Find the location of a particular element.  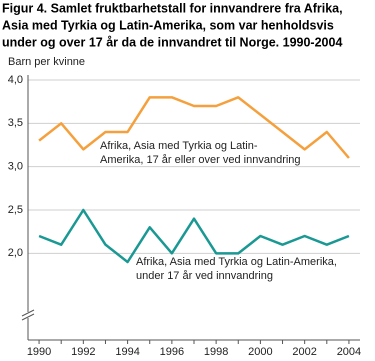

y-tick-label: 3,5 is located at coordinates (15, 123).